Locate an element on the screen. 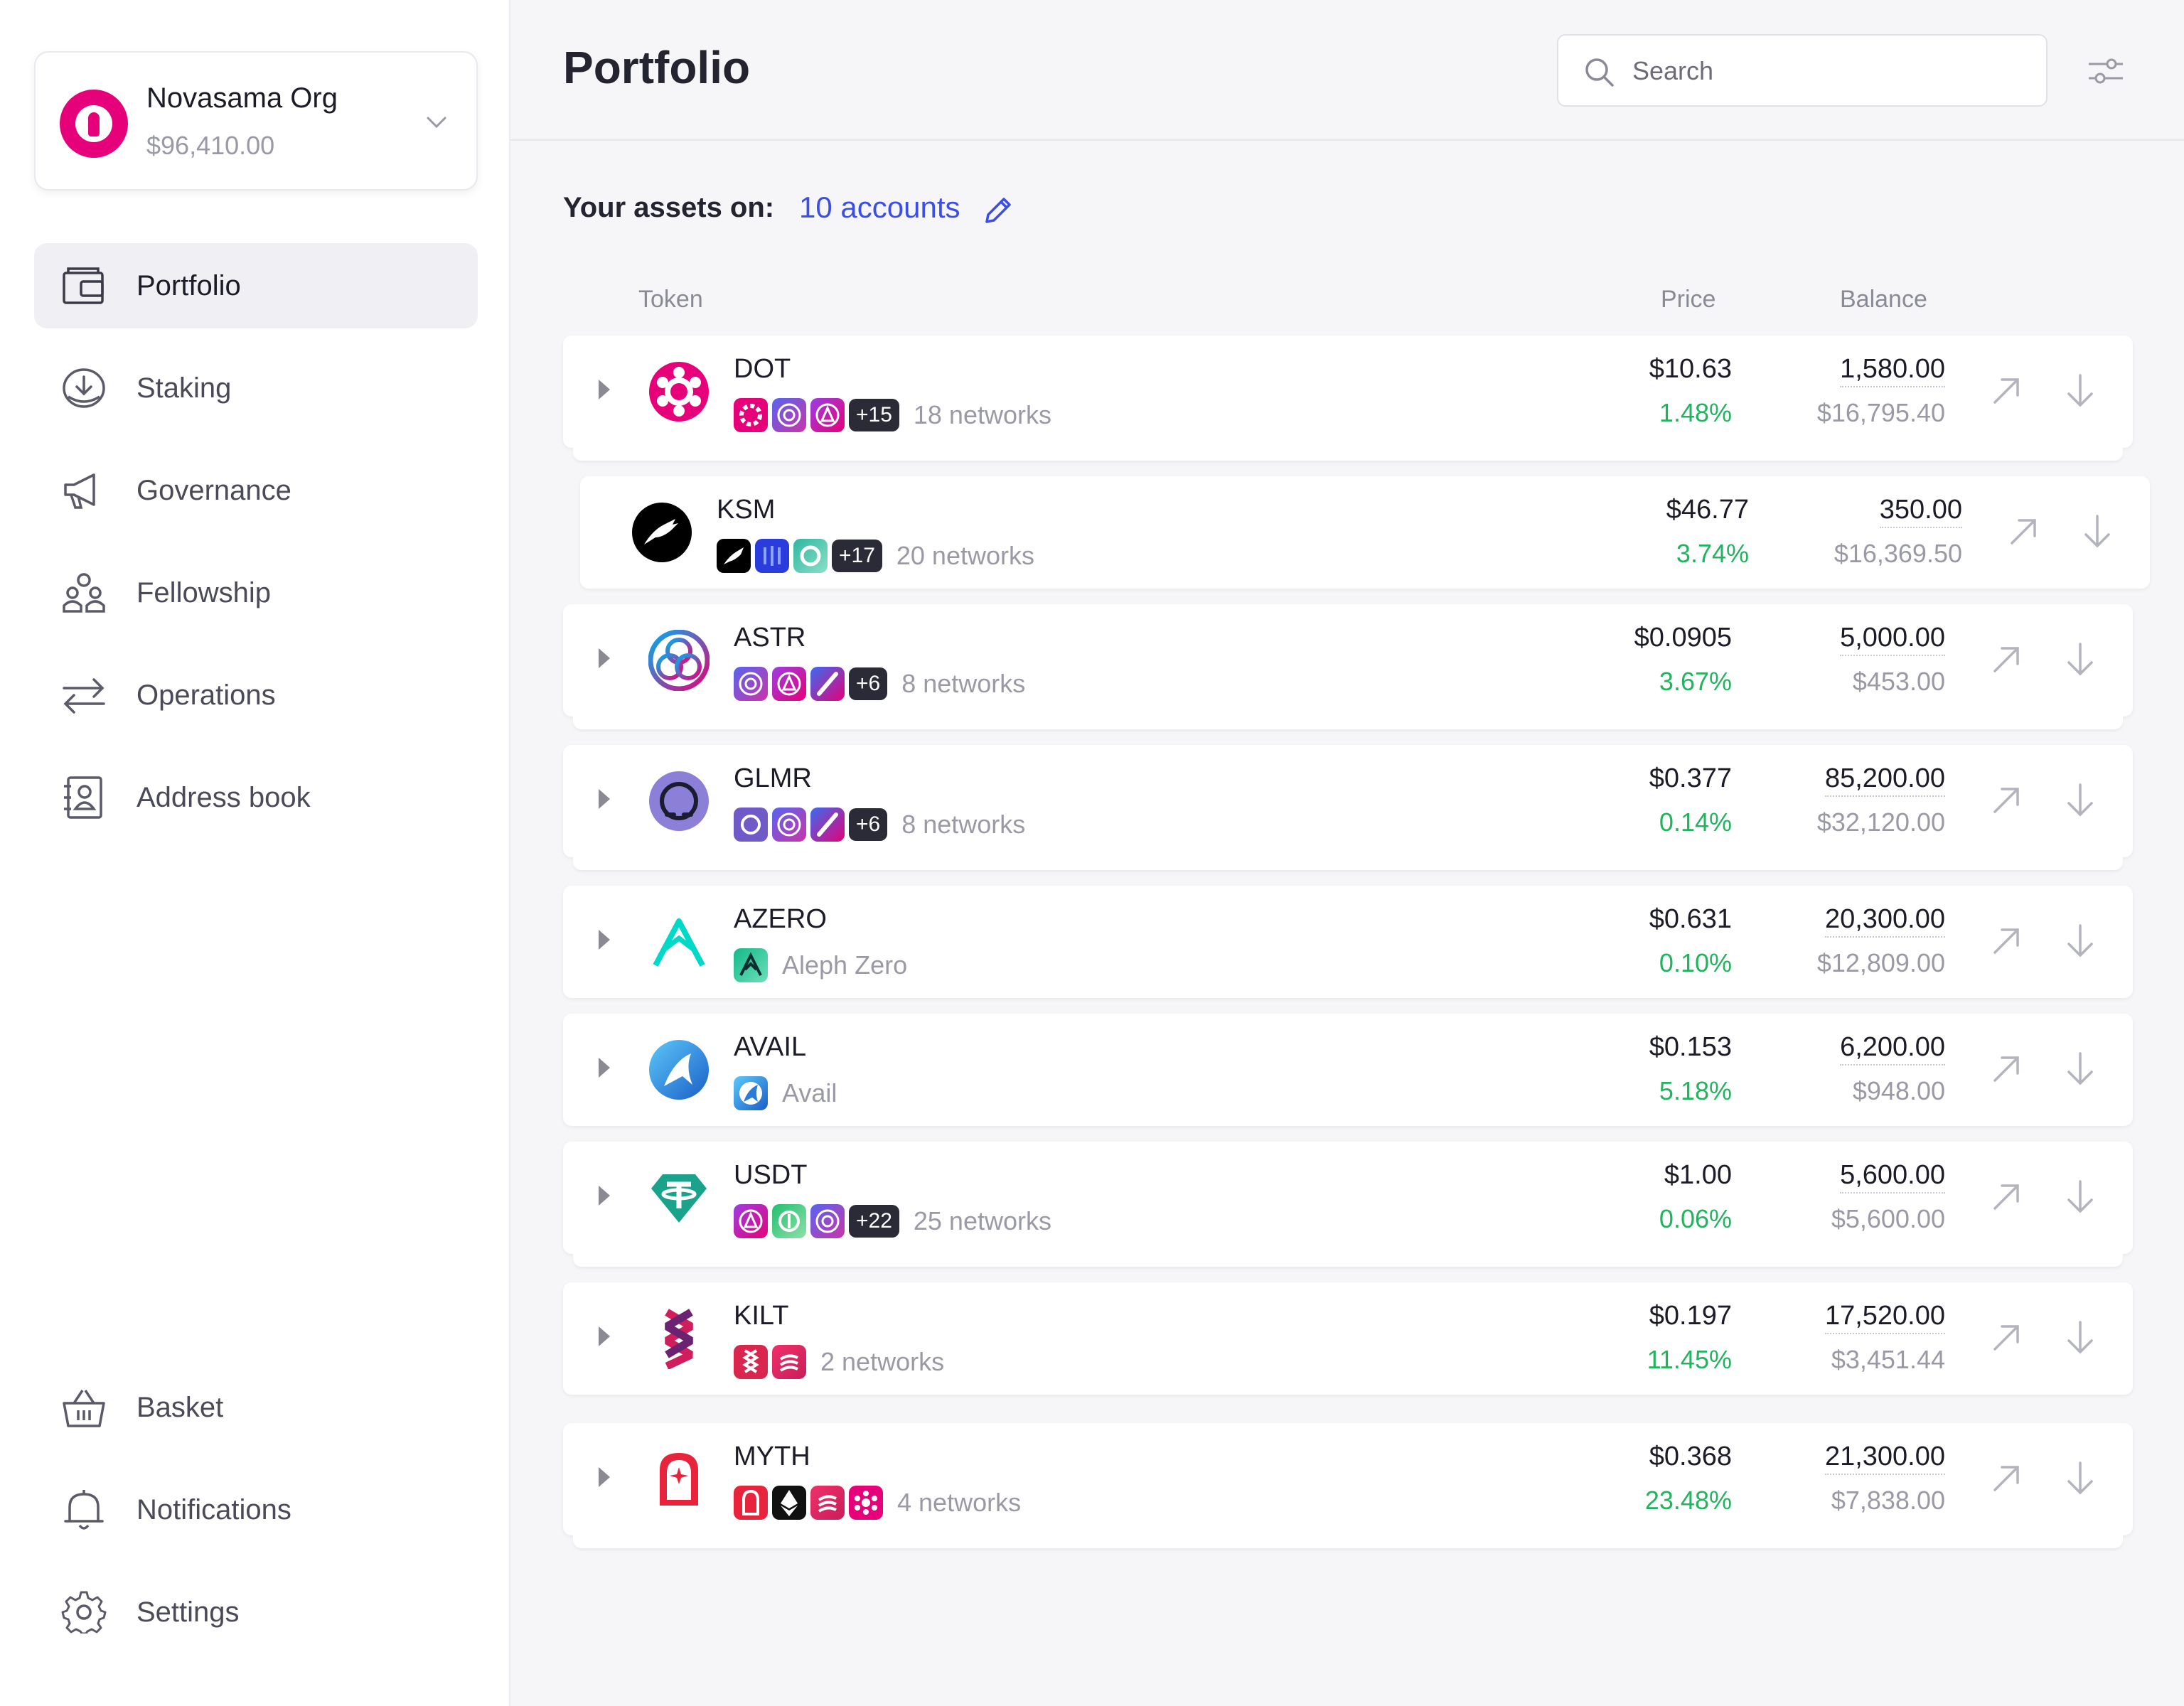  acala-network-icon is located at coordinates (789, 1221).